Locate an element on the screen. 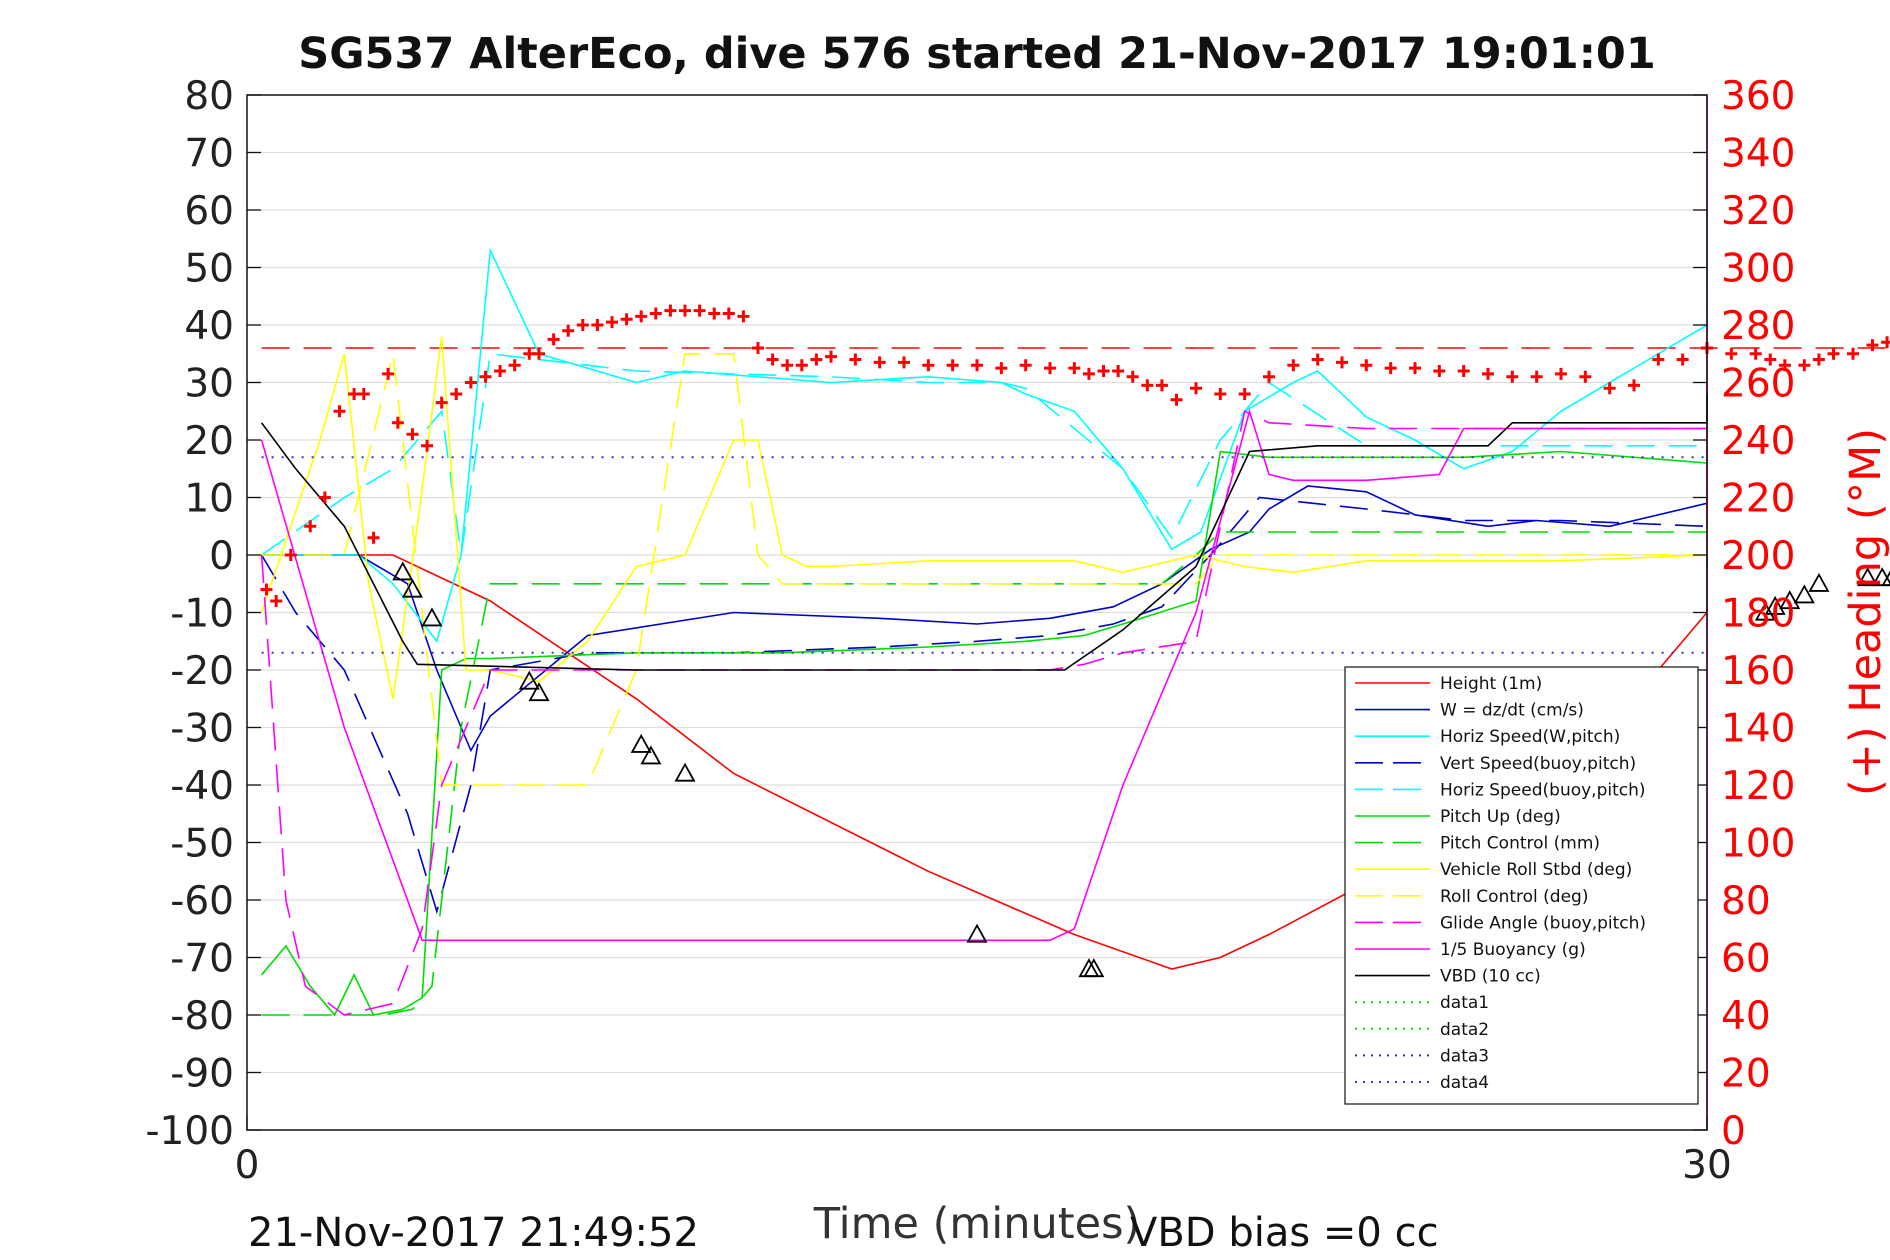 The width and height of the screenshot is (1890, 1260). legend-entry: Pitch Up (deg) is located at coordinates (1500, 817).